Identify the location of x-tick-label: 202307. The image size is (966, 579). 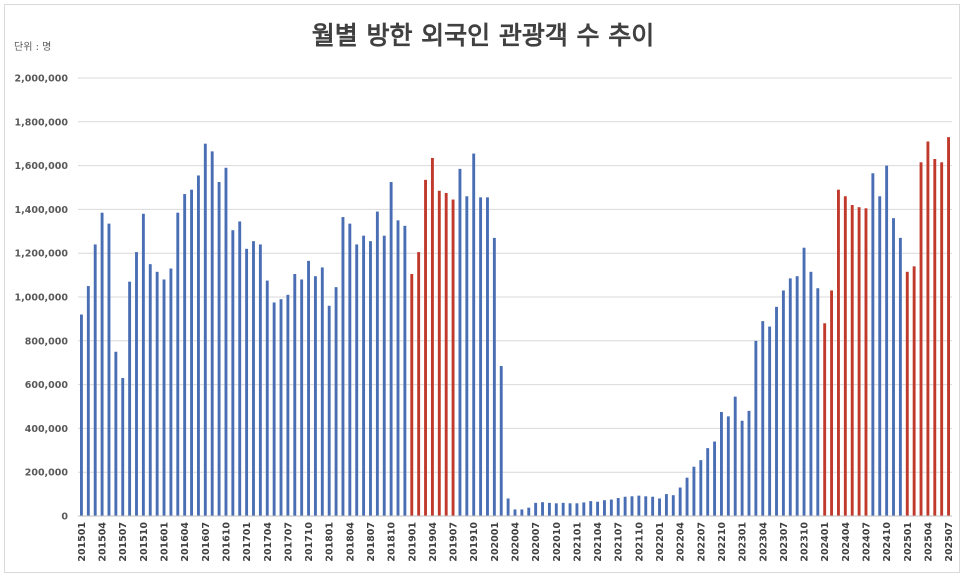
(784, 542).